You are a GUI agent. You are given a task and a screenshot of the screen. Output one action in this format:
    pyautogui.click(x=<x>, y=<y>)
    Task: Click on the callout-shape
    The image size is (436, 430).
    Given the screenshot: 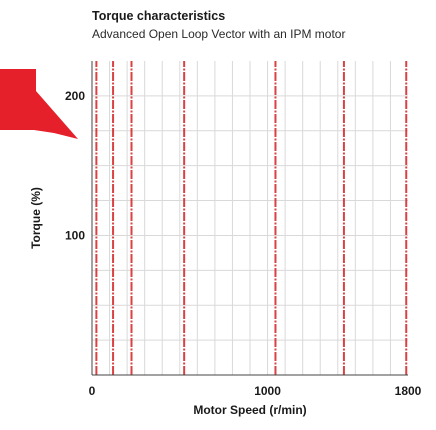 What is the action you would take?
    pyautogui.click(x=39, y=104)
    